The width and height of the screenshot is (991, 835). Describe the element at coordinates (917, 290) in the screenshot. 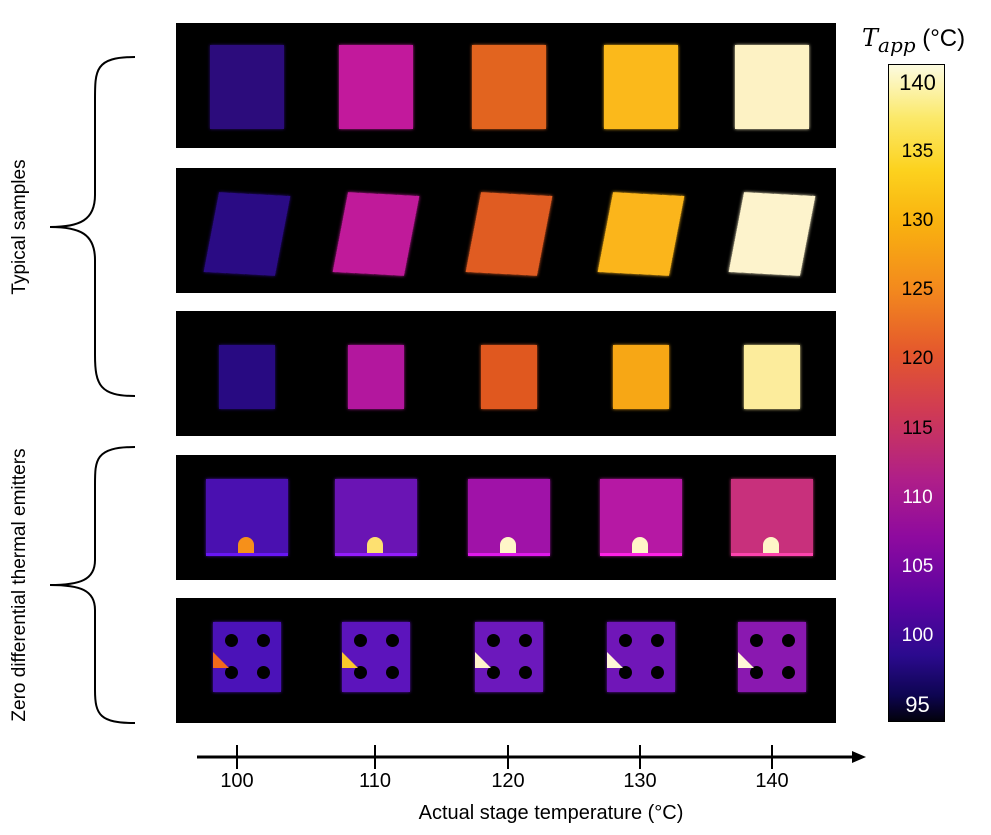

I see `colorbar-tick-label: 125` at that location.